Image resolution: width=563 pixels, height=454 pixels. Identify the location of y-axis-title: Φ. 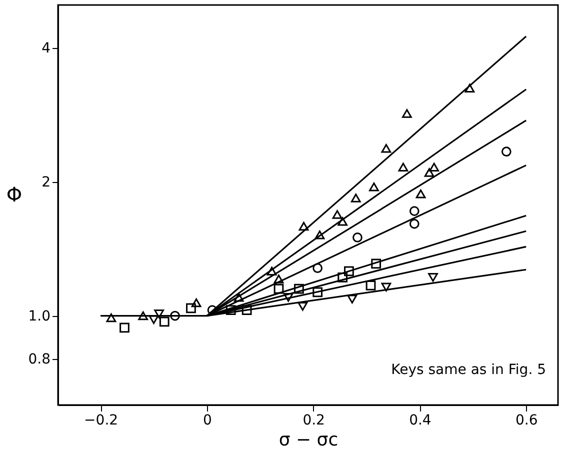
(14, 194).